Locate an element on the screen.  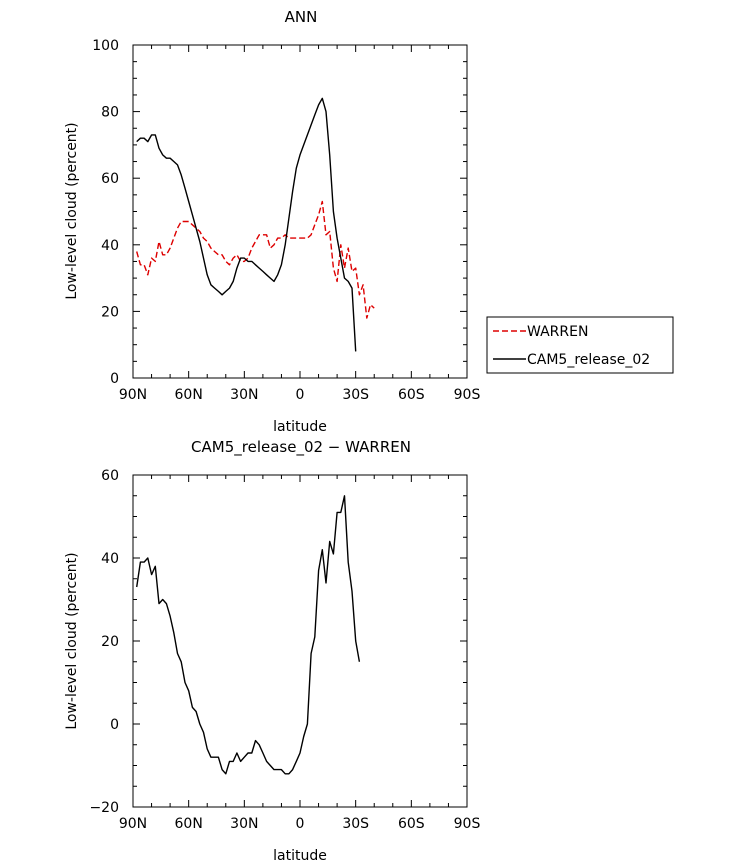
annual-x-tick-label: 90N is located at coordinates (133, 395).